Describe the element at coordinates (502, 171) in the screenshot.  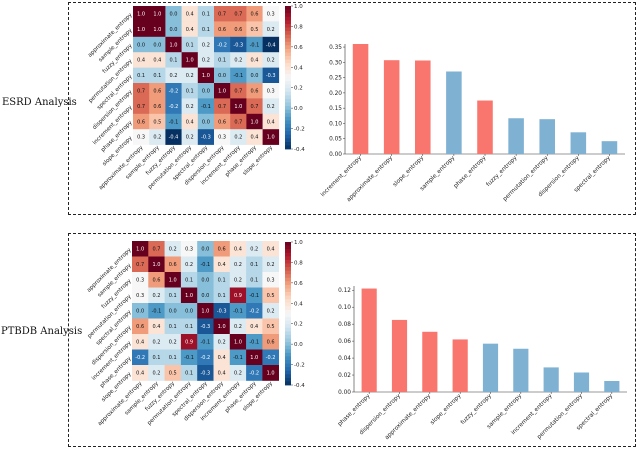
I see `x-tick-label: fuzzy_entropy` at that location.